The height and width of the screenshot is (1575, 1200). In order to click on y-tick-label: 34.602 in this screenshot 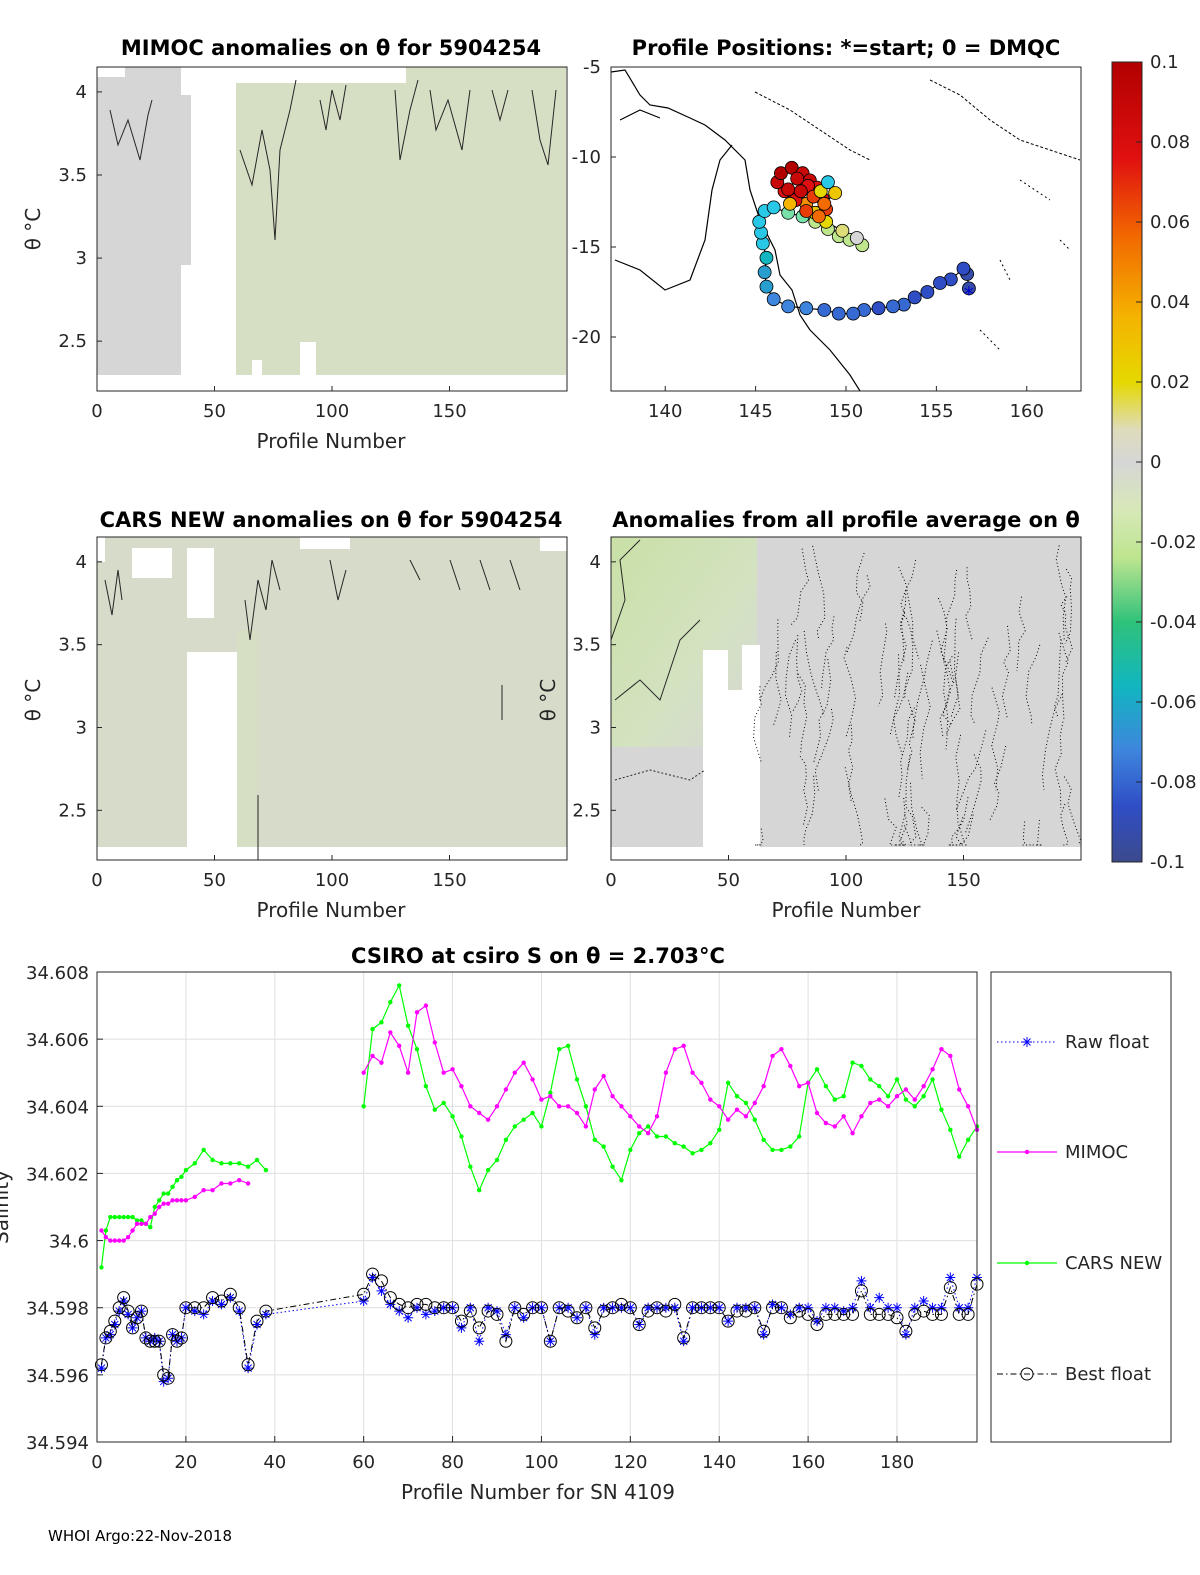, I will do `click(57, 1174)`.